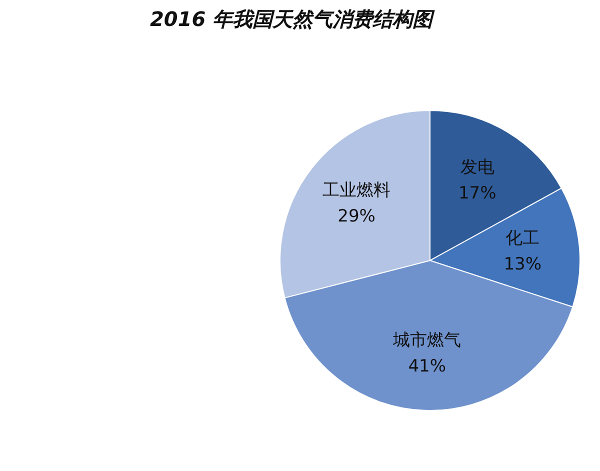 The width and height of the screenshot is (600, 471). Describe the element at coordinates (293, 19) in the screenshot. I see `chart-title: 2016 年我国天然气消费结构图` at that location.